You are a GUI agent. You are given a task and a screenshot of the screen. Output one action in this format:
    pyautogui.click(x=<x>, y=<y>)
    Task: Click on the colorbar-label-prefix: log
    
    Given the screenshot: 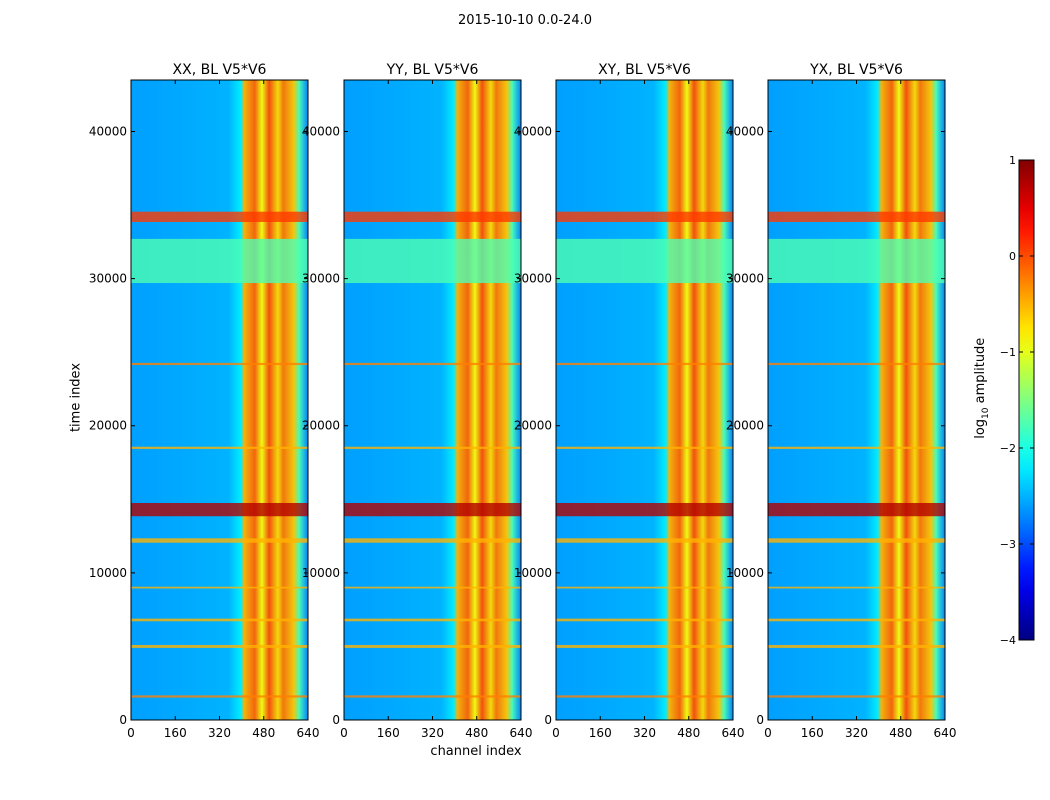 What is the action you would take?
    pyautogui.click(x=981, y=428)
    